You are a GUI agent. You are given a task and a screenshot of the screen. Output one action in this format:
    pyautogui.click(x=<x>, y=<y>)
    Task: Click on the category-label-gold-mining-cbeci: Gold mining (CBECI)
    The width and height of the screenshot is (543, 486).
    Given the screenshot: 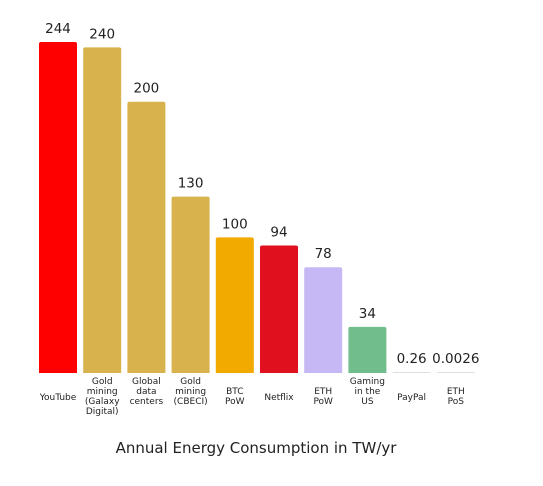 What is the action you would take?
    pyautogui.click(x=191, y=392)
    